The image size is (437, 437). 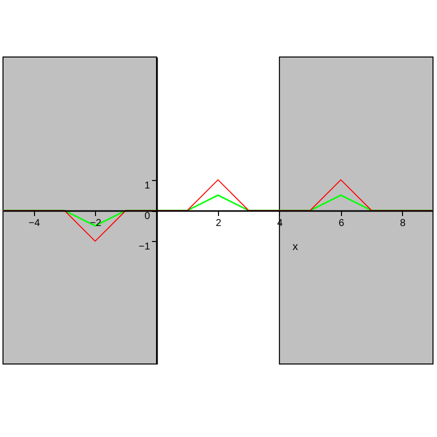 What do you see at coordinates (219, 223) in the screenshot?
I see `x-tick-label: 2` at bounding box center [219, 223].